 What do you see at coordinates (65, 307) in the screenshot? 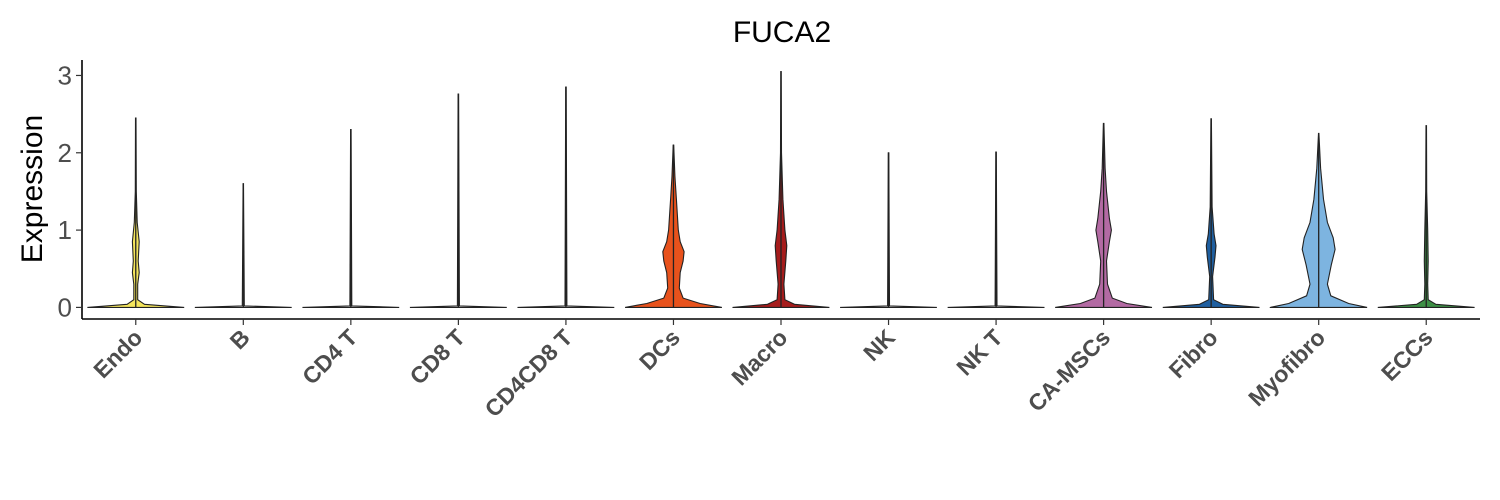
I see `y-tick-label: 0` at bounding box center [65, 307].